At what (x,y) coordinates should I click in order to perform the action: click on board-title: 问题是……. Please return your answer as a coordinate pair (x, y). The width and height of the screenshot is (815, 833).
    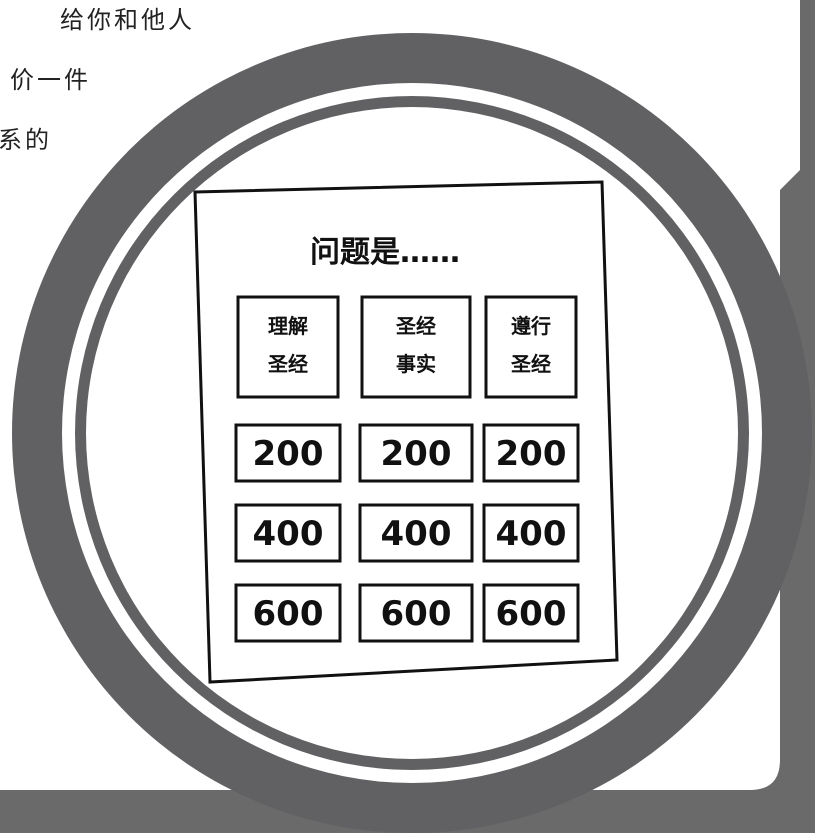
    Looking at the image, I should click on (385, 252).